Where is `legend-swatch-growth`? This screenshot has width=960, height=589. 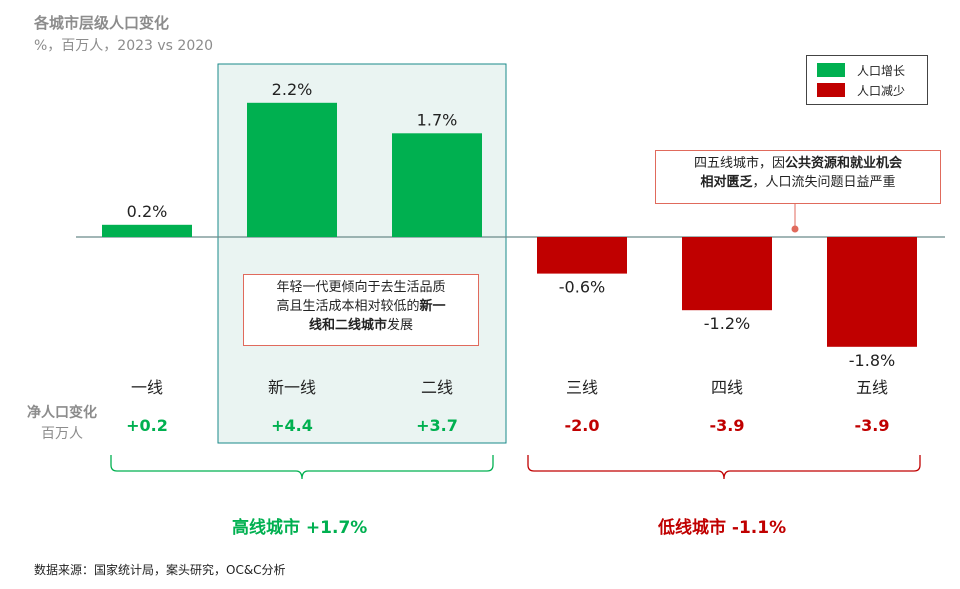 legend-swatch-growth is located at coordinates (831, 70).